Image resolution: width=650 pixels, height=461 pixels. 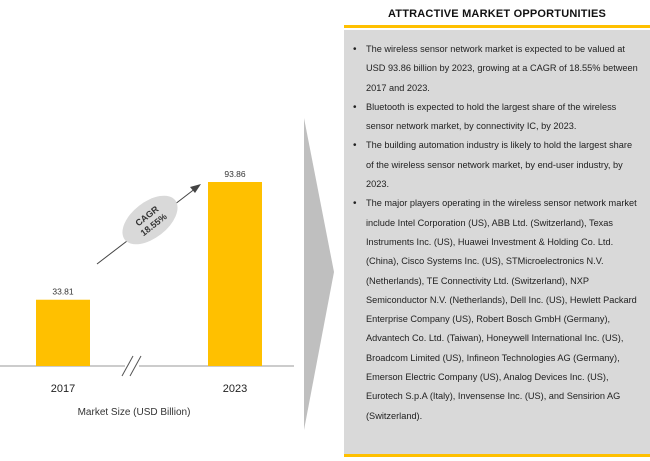 What do you see at coordinates (63, 389) in the screenshot?
I see `x-tick-label: 2017` at bounding box center [63, 389].